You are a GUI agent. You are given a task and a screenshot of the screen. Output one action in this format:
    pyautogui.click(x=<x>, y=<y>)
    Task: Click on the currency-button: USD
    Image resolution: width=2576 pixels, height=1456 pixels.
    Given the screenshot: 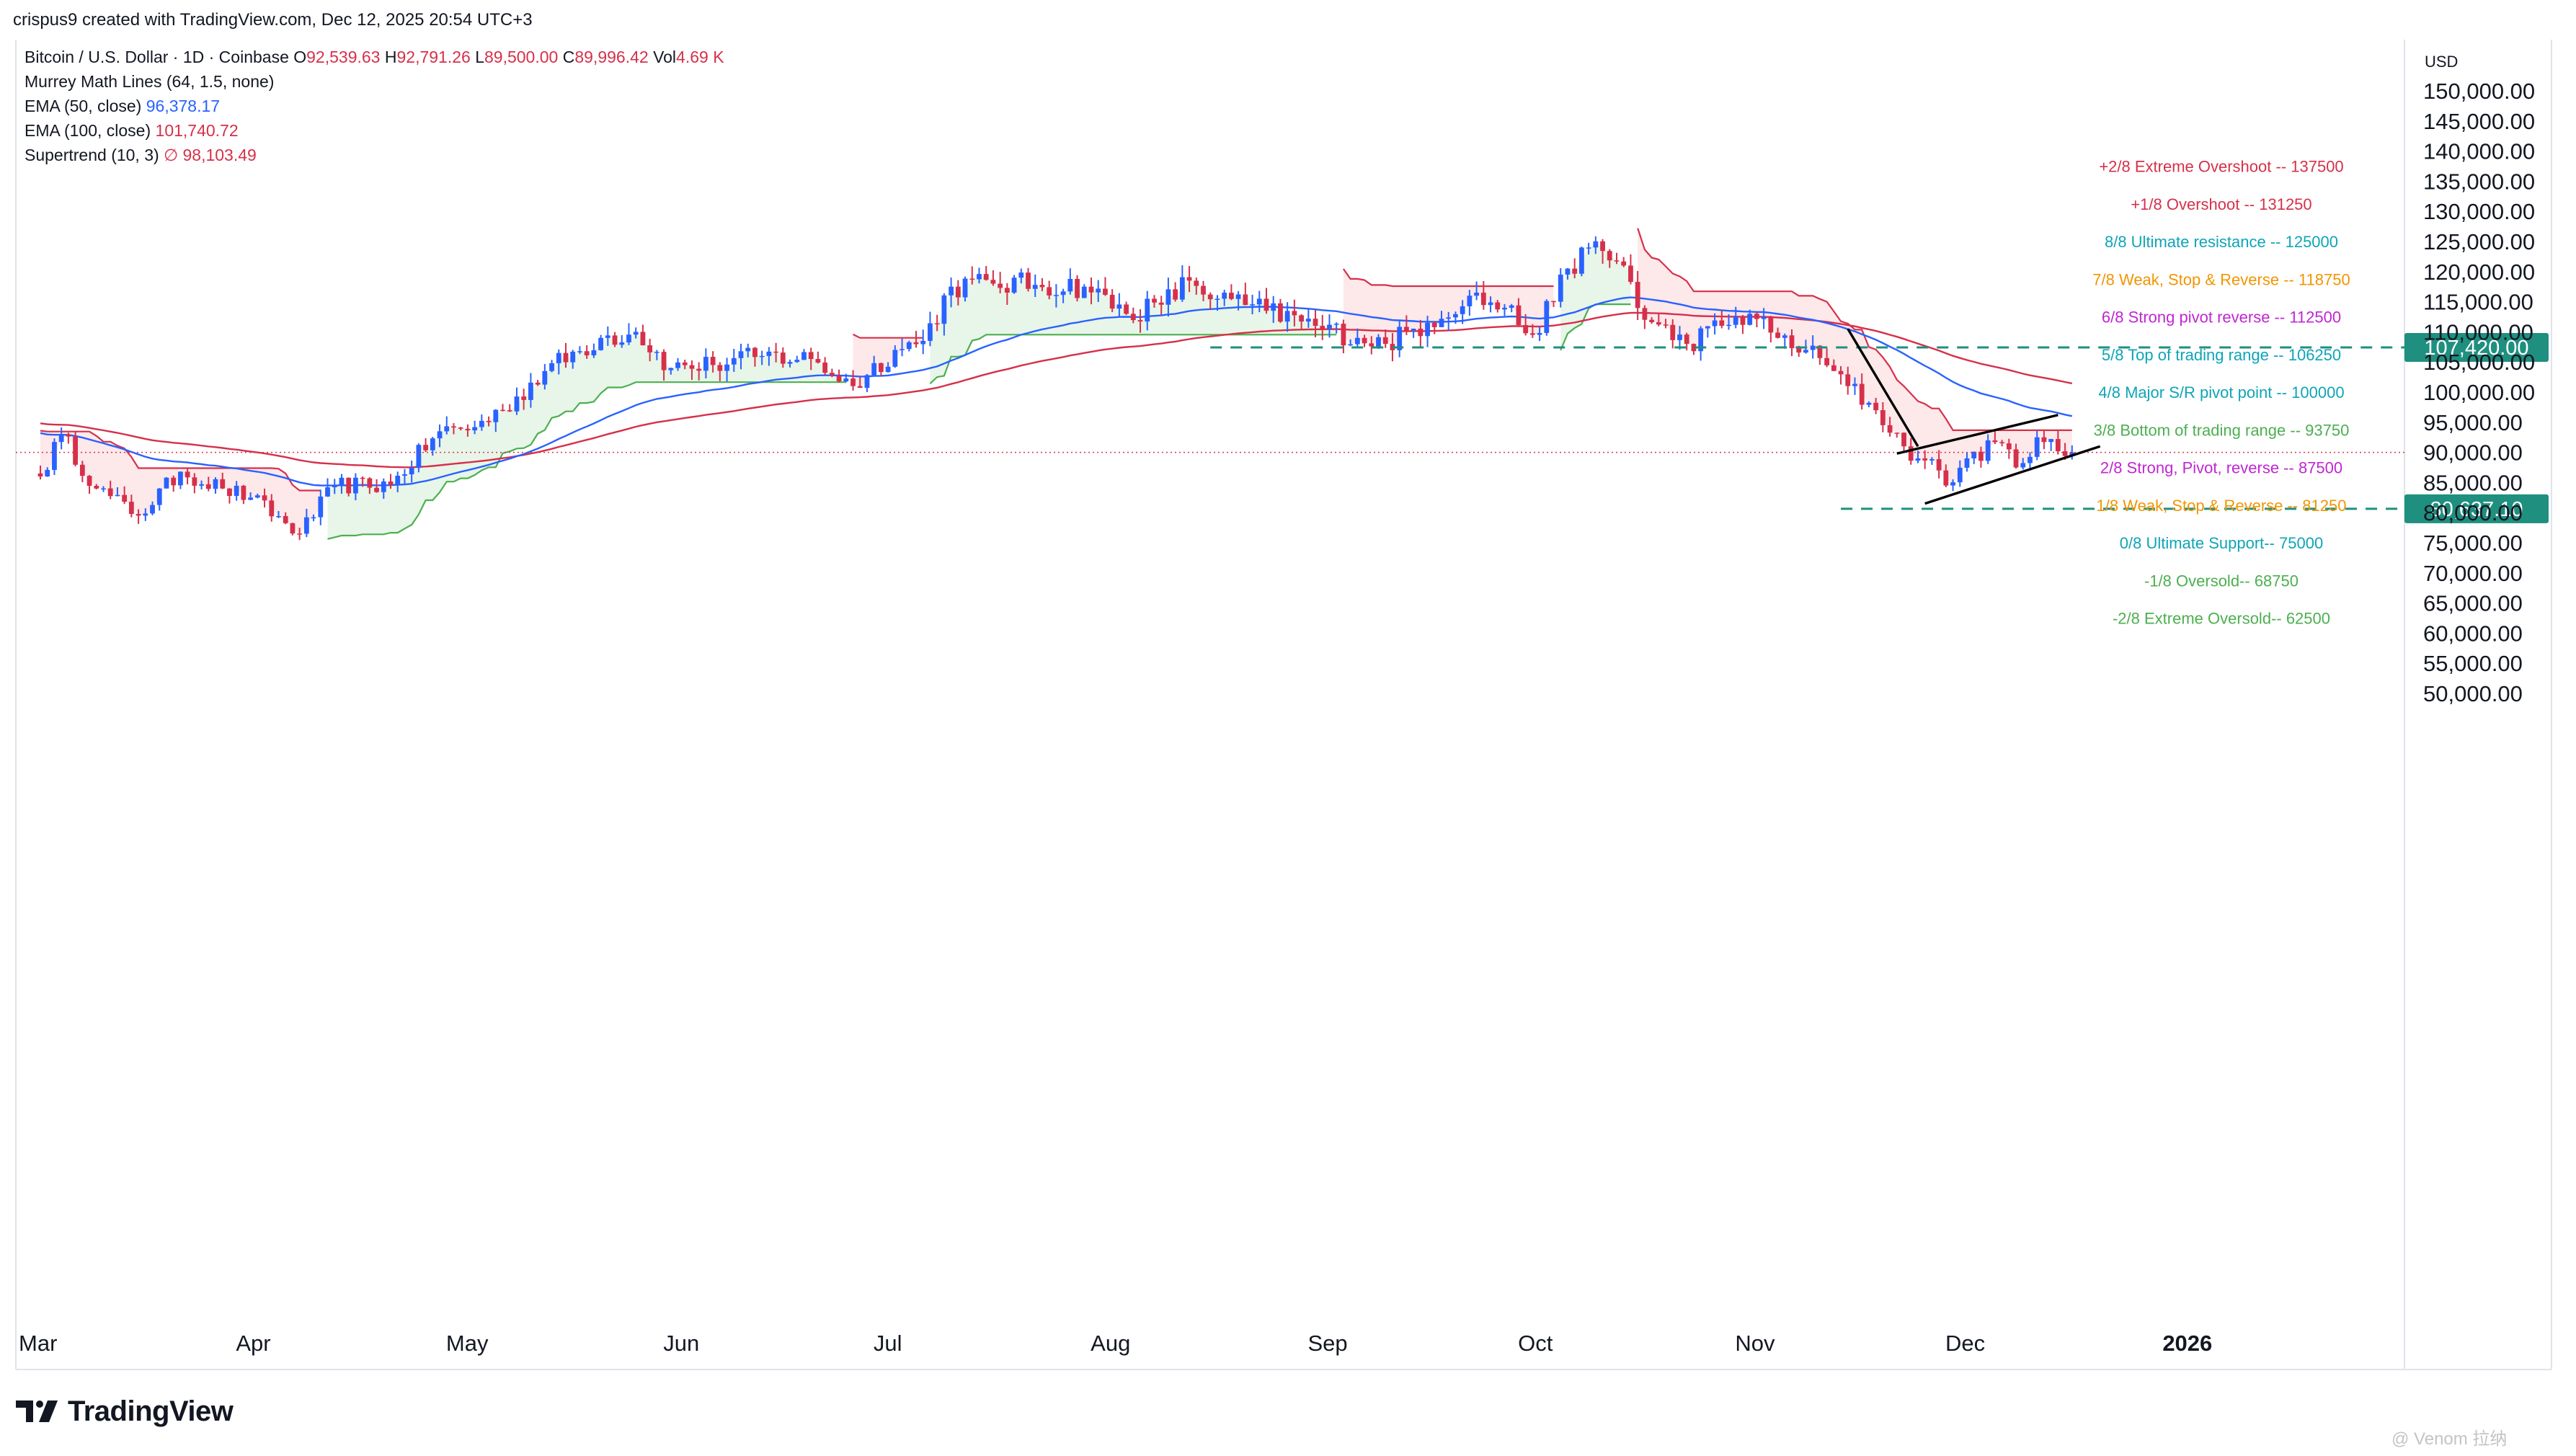 What is the action you would take?
    pyautogui.click(x=2460, y=62)
    